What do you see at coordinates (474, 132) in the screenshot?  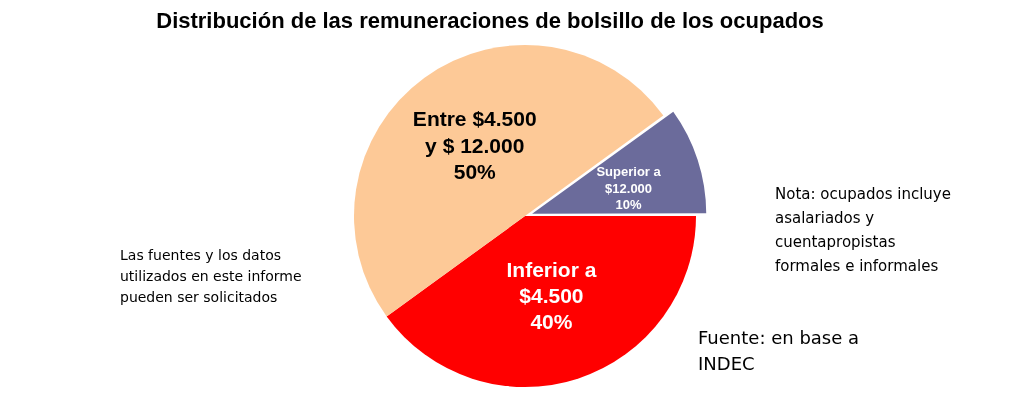 I see `slice-label: Entre $4.500 y $ 12.000` at bounding box center [474, 132].